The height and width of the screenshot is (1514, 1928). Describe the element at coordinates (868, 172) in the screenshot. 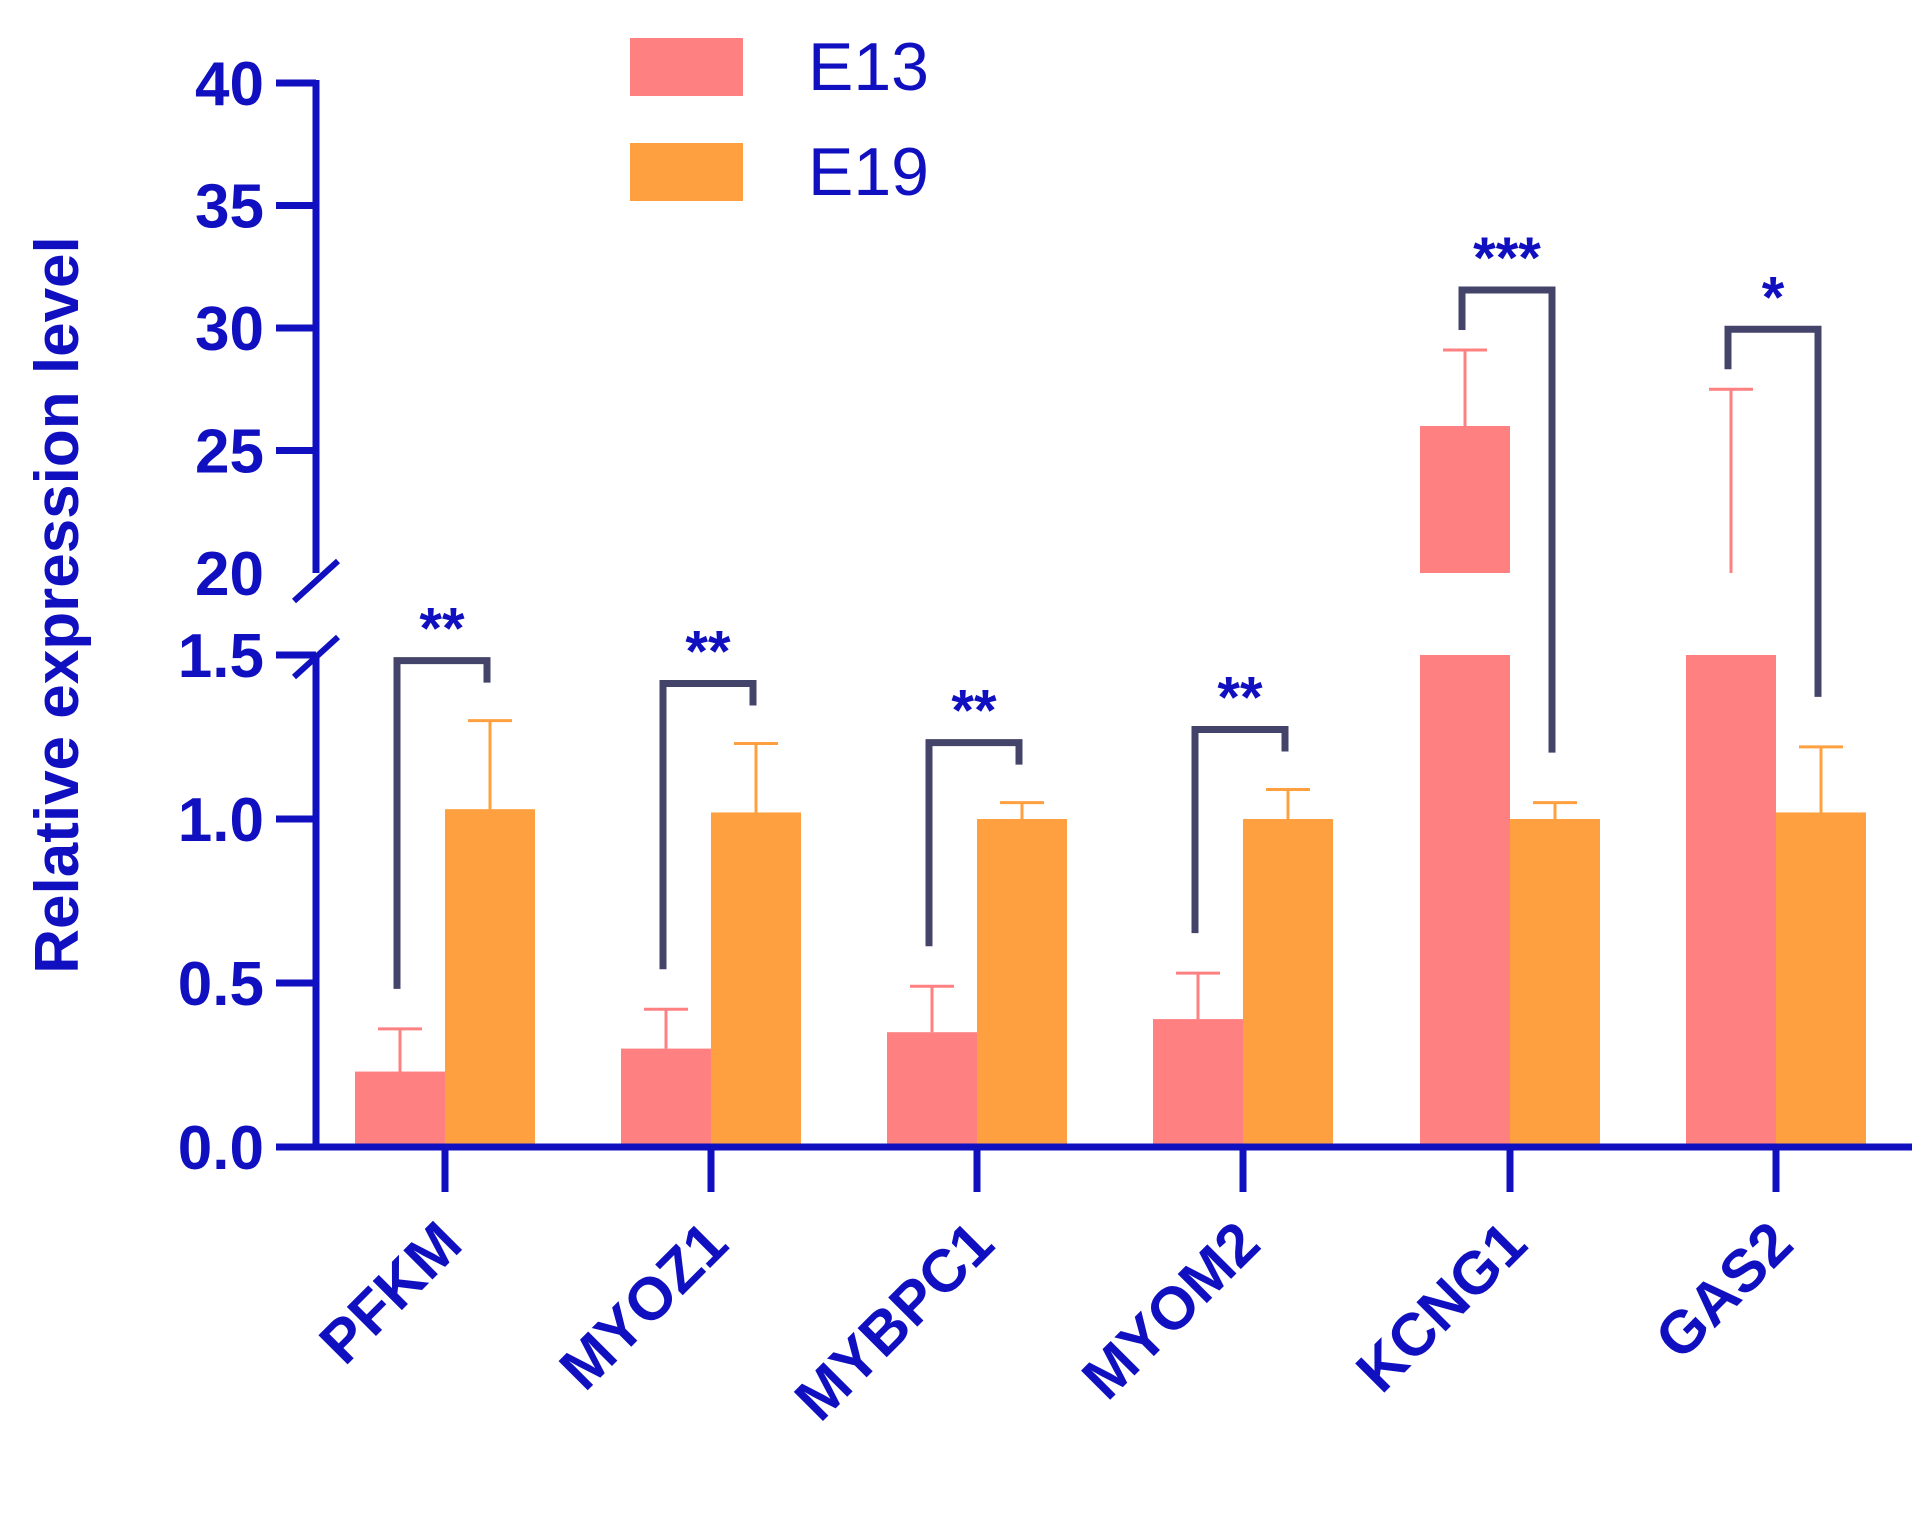

I see `legend-label-e19: E19` at that location.